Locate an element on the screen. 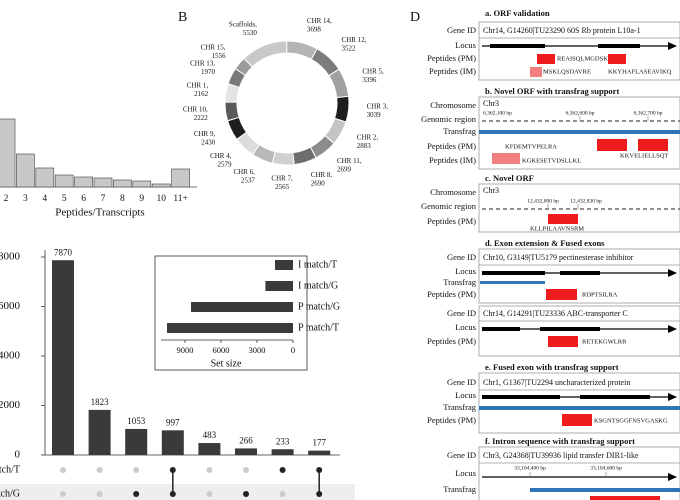 This screenshot has width=680, height=500. segment-label: CHR 6, is located at coordinates (244, 172).